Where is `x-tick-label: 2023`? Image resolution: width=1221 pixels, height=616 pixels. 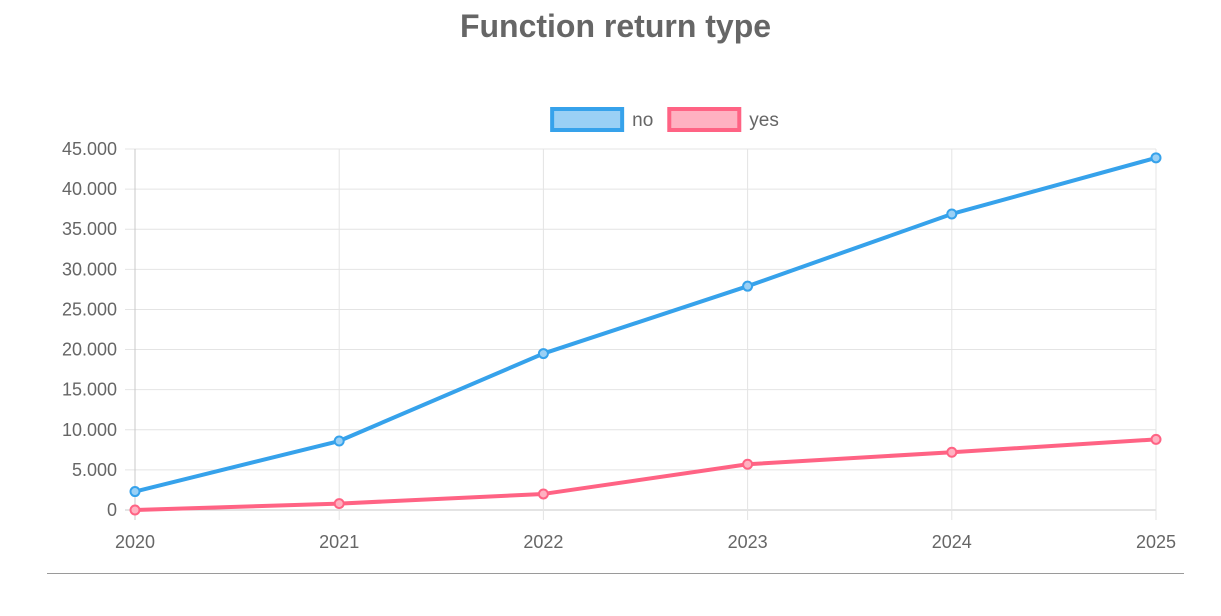
x-tick-label: 2023 is located at coordinates (748, 542).